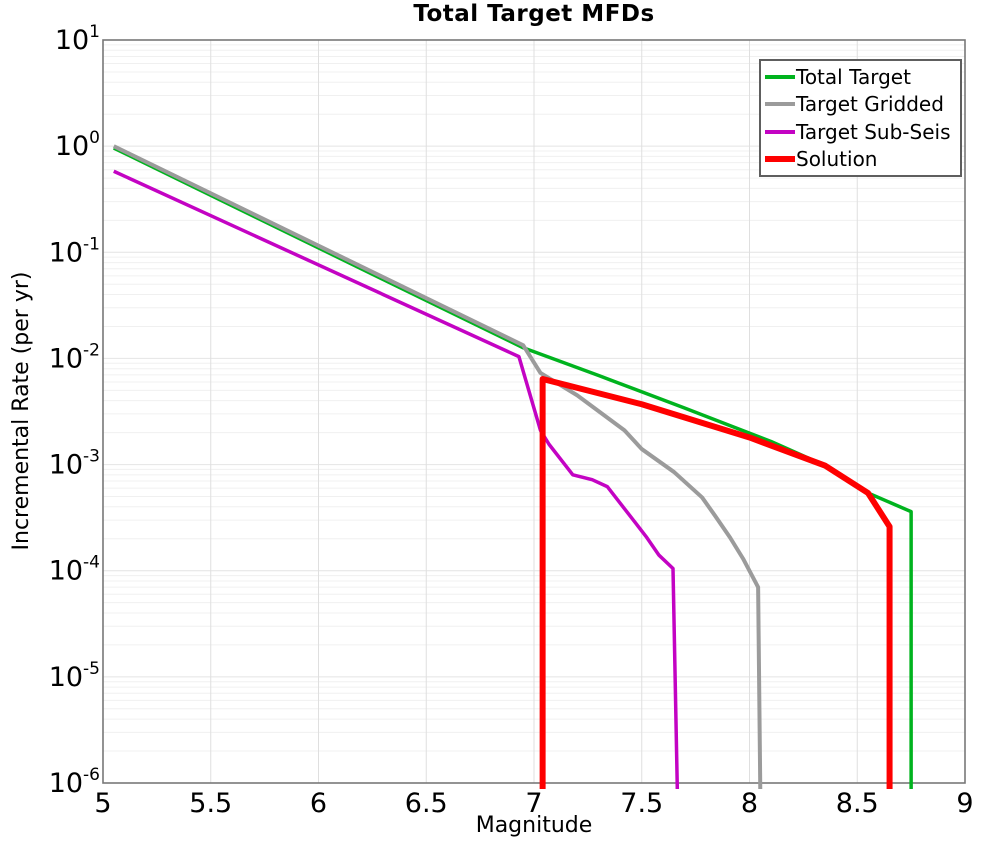 The image size is (1000, 850). I want to click on legend-swatch-total-target, so click(780, 76).